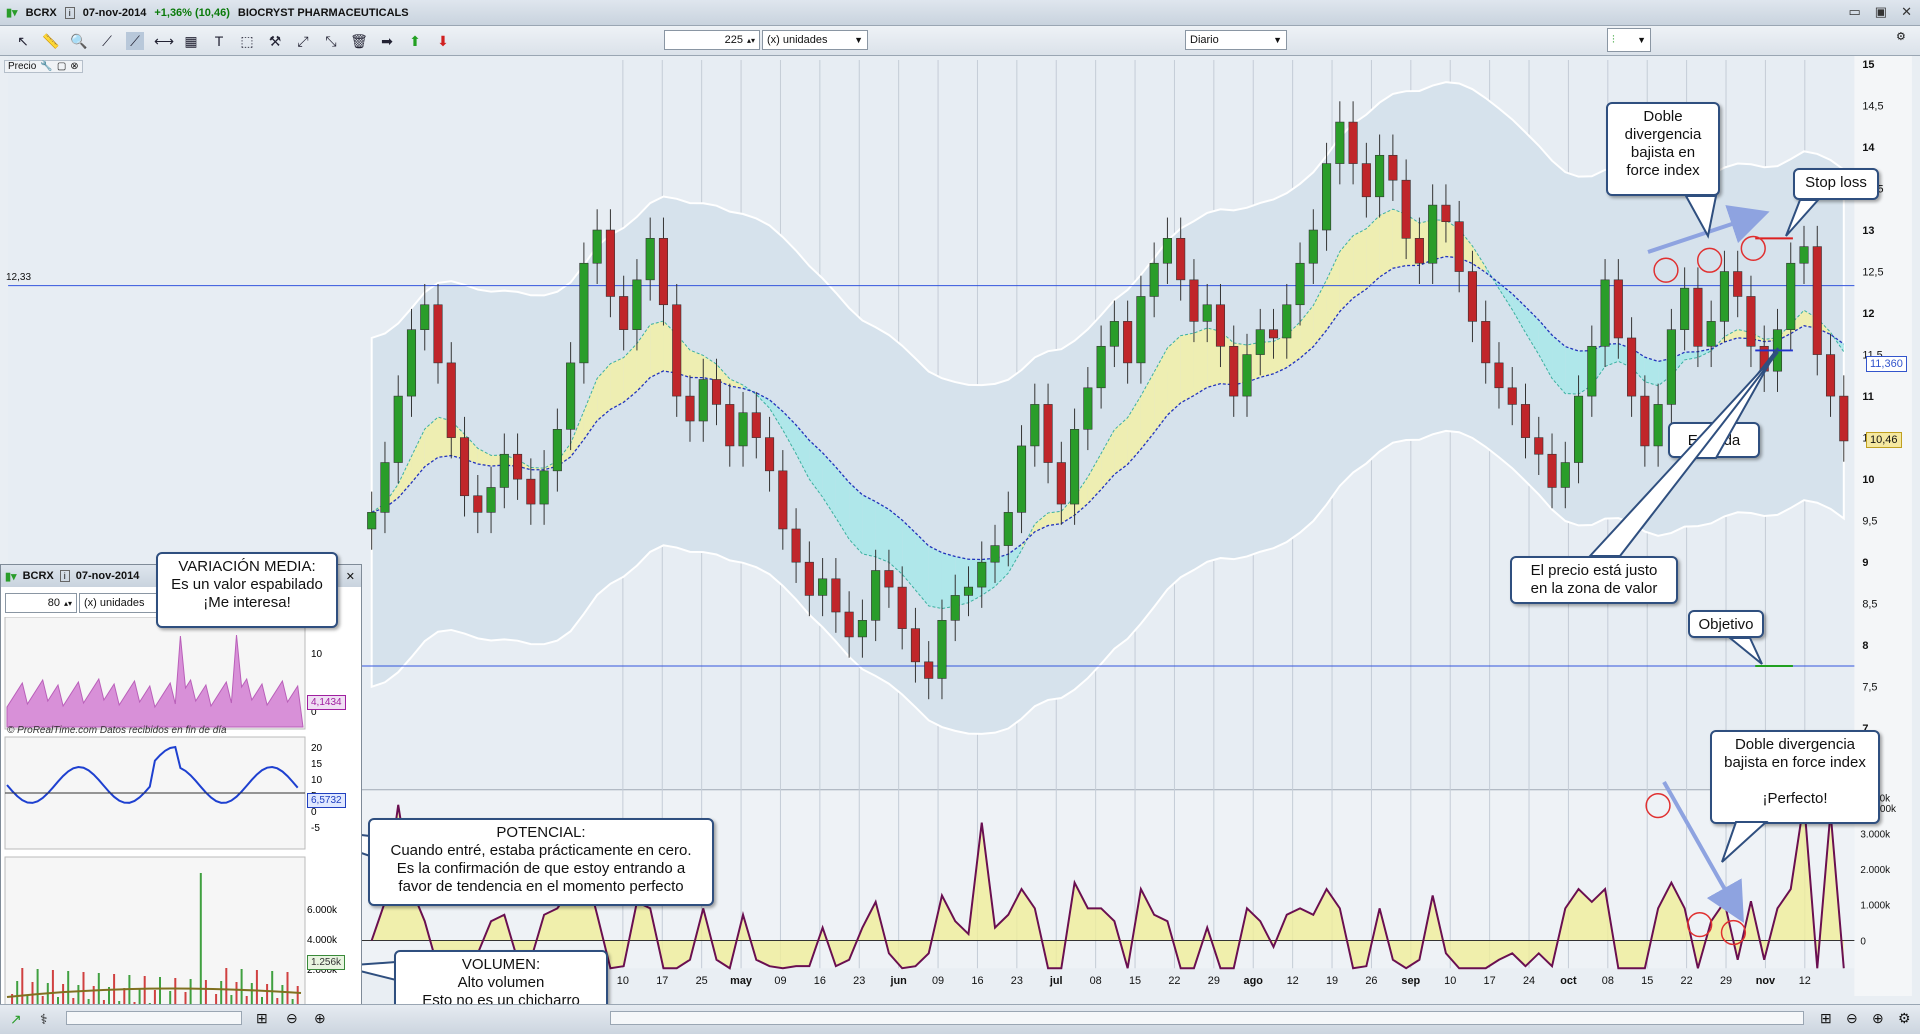 The height and width of the screenshot is (1034, 1920). I want to click on price-panel-header: Precio 🔧 ▢ ⊗, so click(43, 66).